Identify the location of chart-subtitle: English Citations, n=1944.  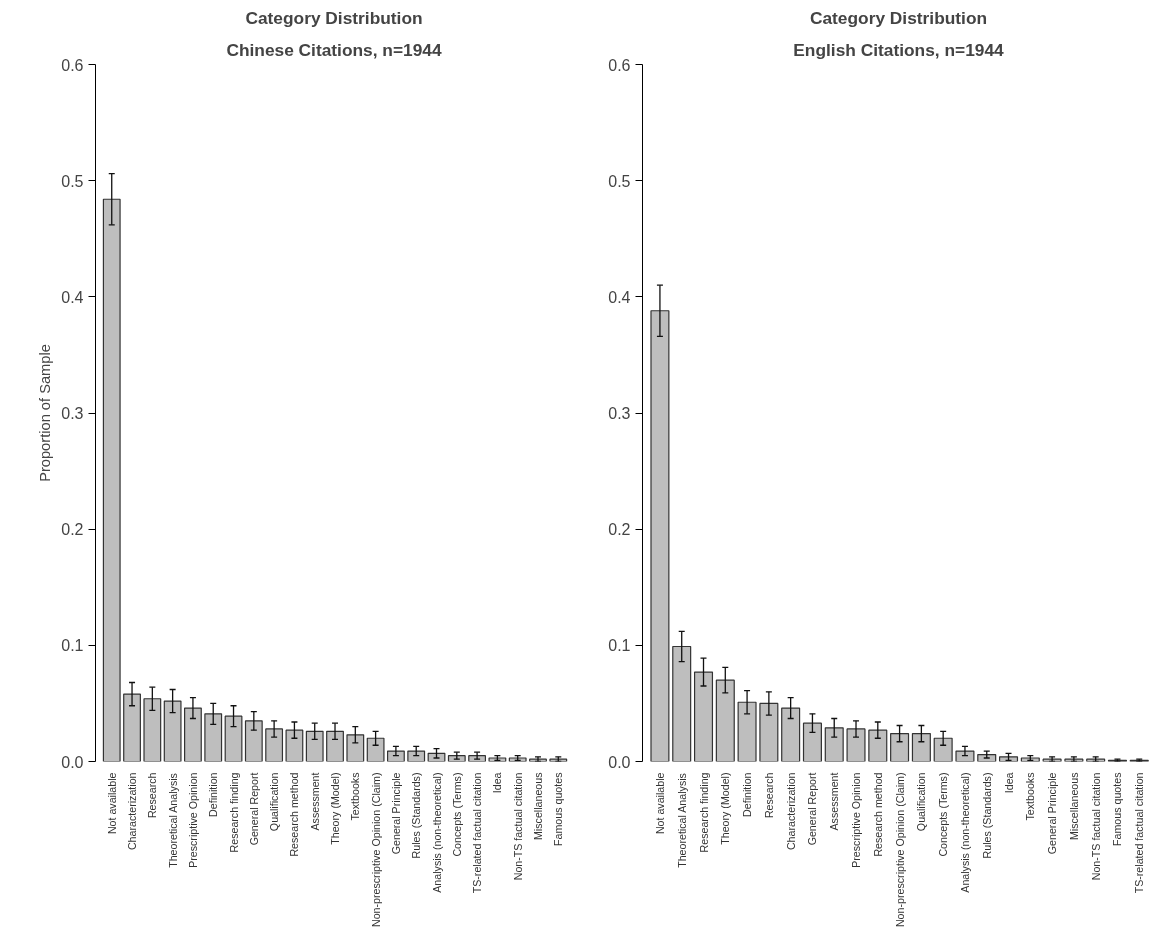
(899, 49).